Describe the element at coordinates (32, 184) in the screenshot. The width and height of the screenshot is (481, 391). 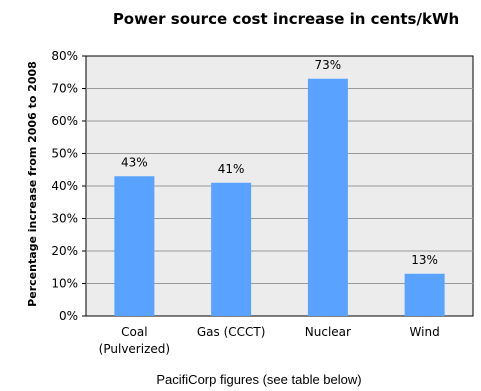
I see `y-axis-label: Percentage increase from 2006 to 2008` at that location.